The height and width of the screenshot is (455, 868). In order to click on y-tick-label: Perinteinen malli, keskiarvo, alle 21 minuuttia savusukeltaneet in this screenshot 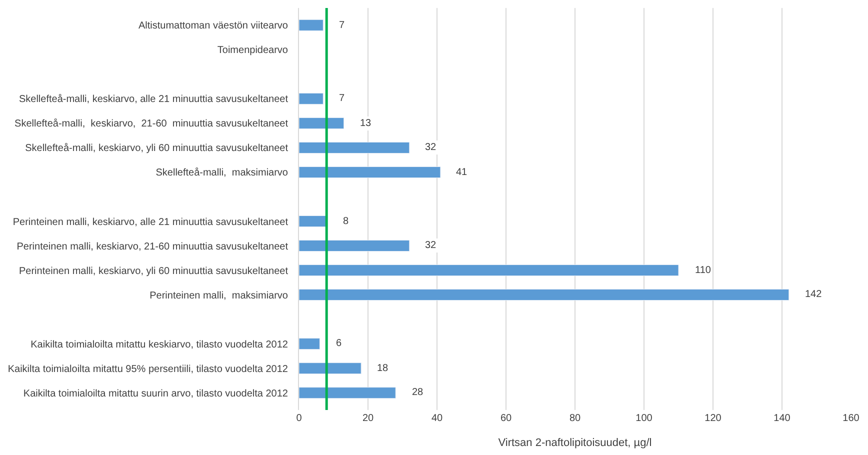, I will do `click(150, 222)`.